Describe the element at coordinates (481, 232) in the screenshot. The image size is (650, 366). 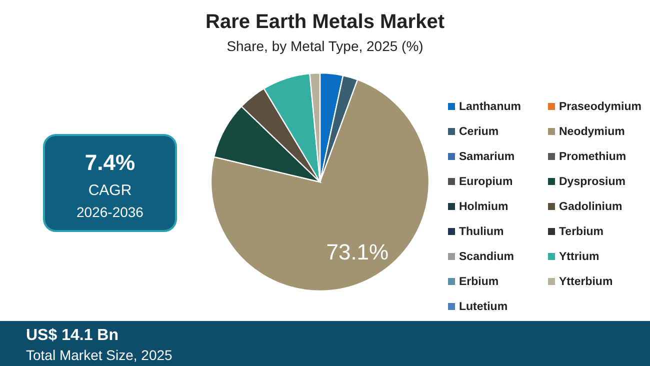
I see `legend-label: Thulium` at that location.